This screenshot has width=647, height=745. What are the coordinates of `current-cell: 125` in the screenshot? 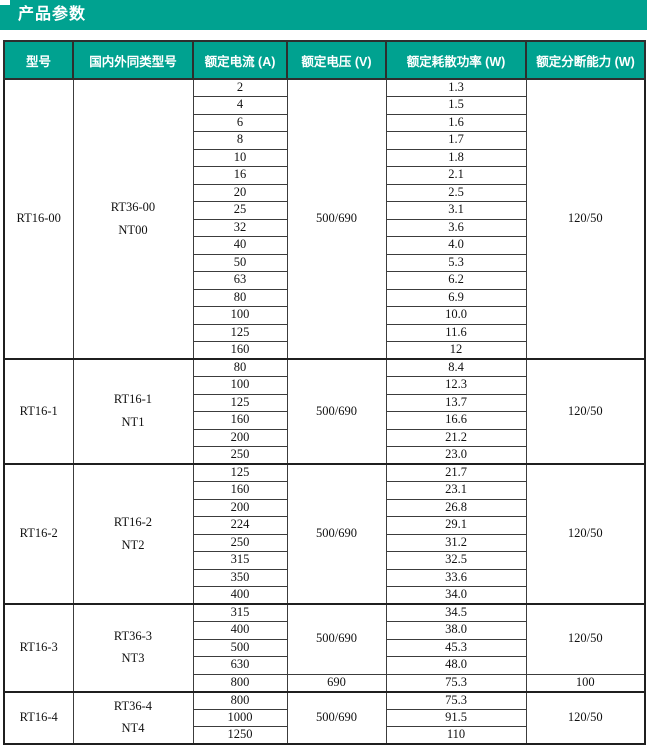 It's located at (240, 472).